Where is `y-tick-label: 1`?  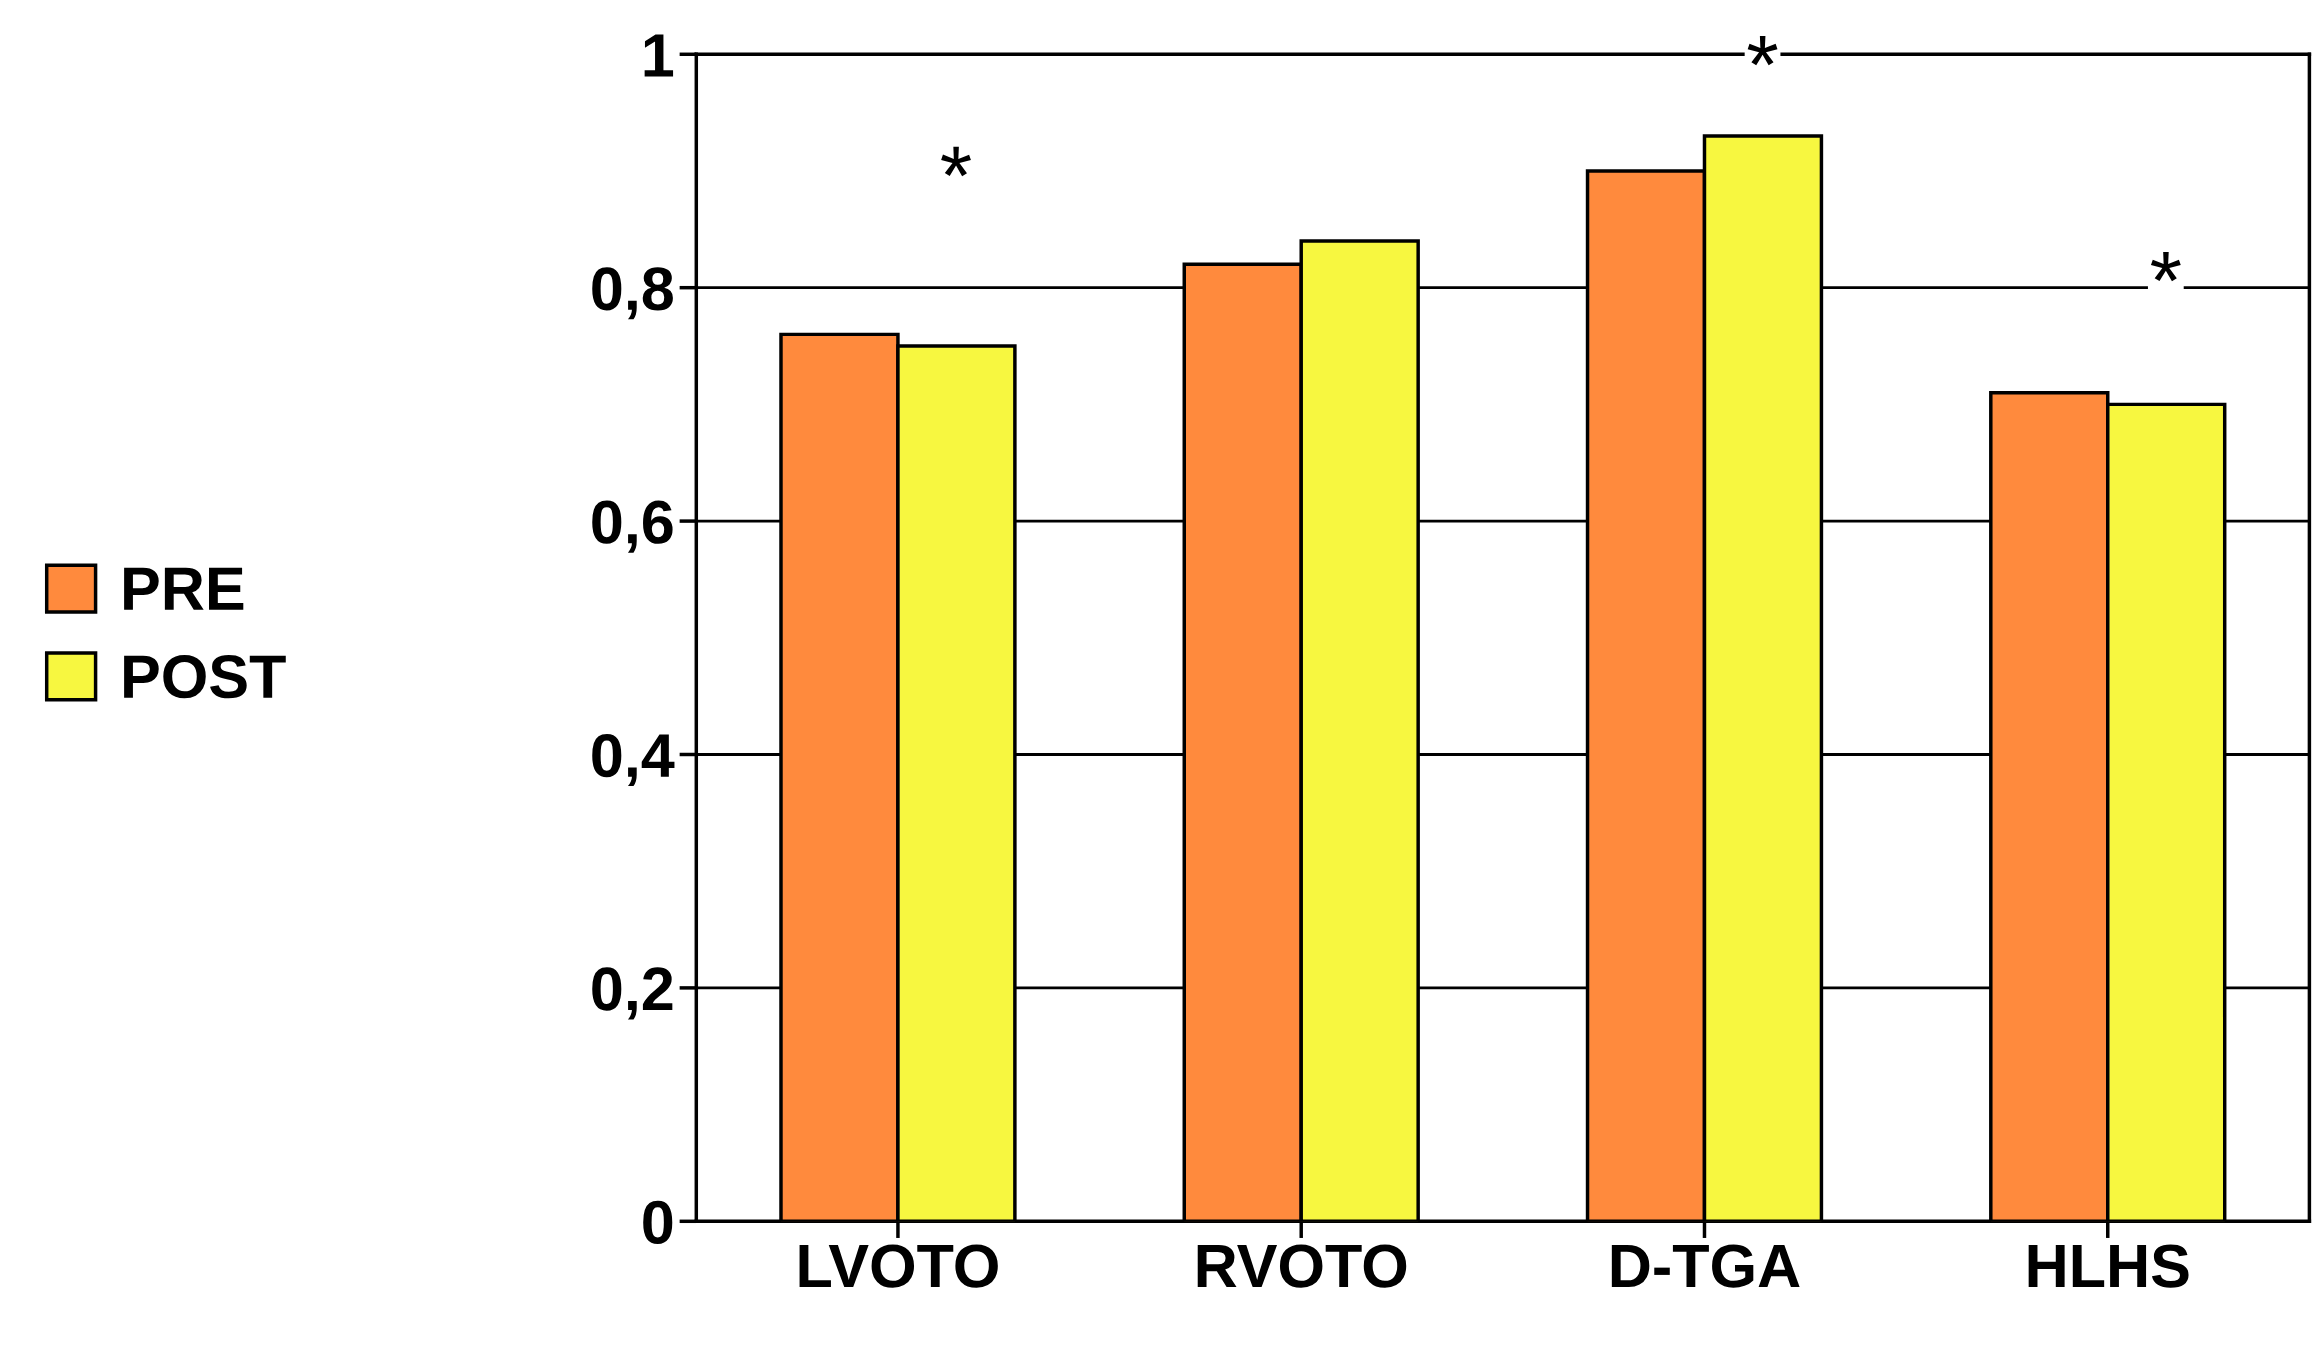
y-tick-label: 1 is located at coordinates (659, 55).